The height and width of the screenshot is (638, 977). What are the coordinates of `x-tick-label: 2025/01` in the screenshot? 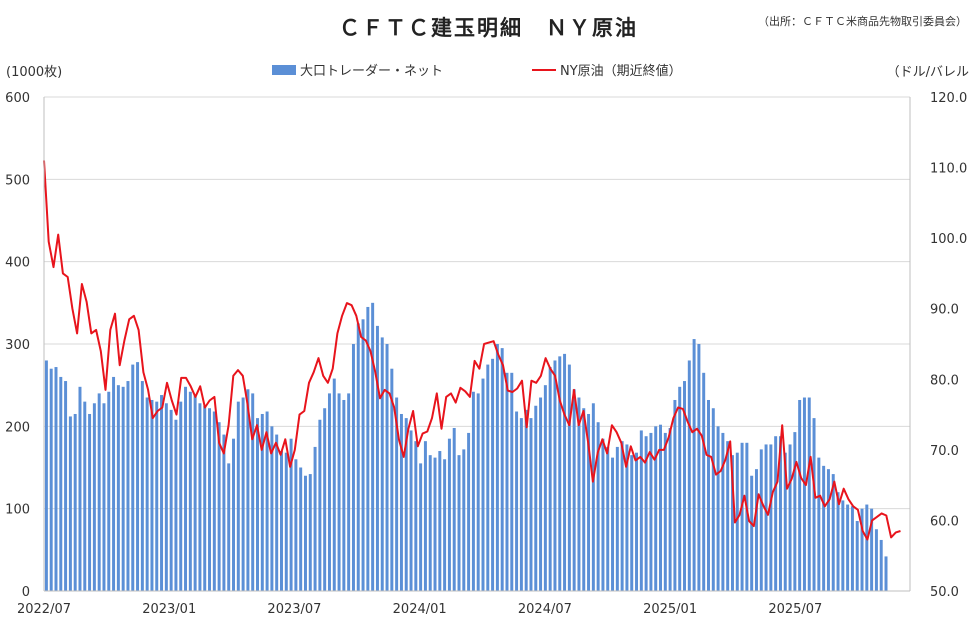 It's located at (670, 609).